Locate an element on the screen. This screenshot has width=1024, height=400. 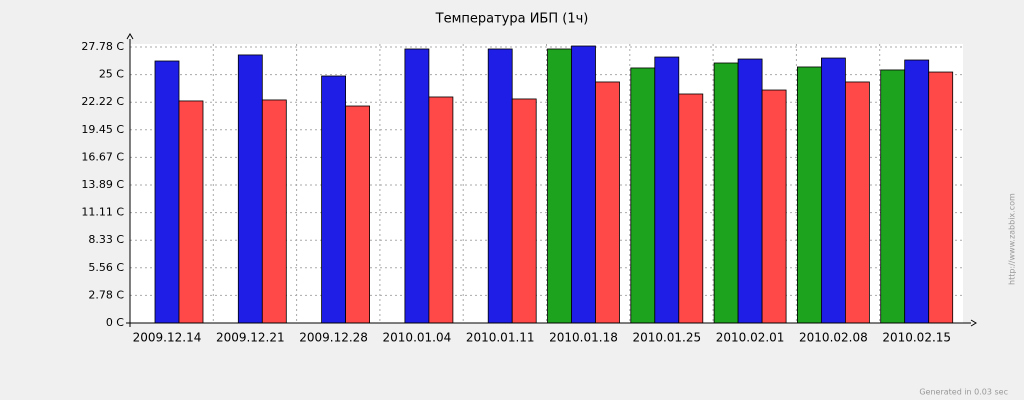
x-tick-label: 2009.12.21 is located at coordinates (250, 338).